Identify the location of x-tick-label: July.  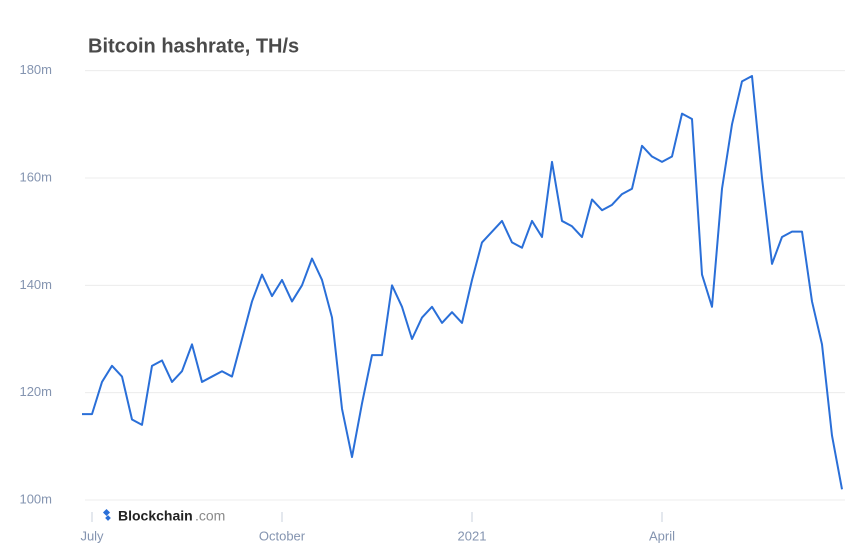
(92, 535).